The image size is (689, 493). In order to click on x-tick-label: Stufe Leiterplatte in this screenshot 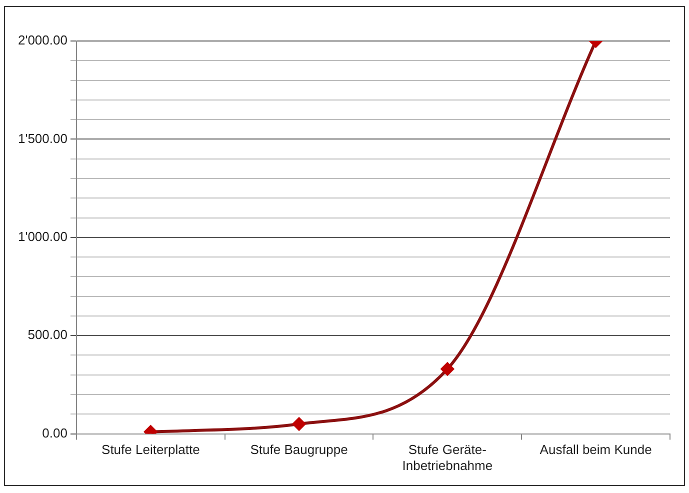, I will do `click(151, 450)`.